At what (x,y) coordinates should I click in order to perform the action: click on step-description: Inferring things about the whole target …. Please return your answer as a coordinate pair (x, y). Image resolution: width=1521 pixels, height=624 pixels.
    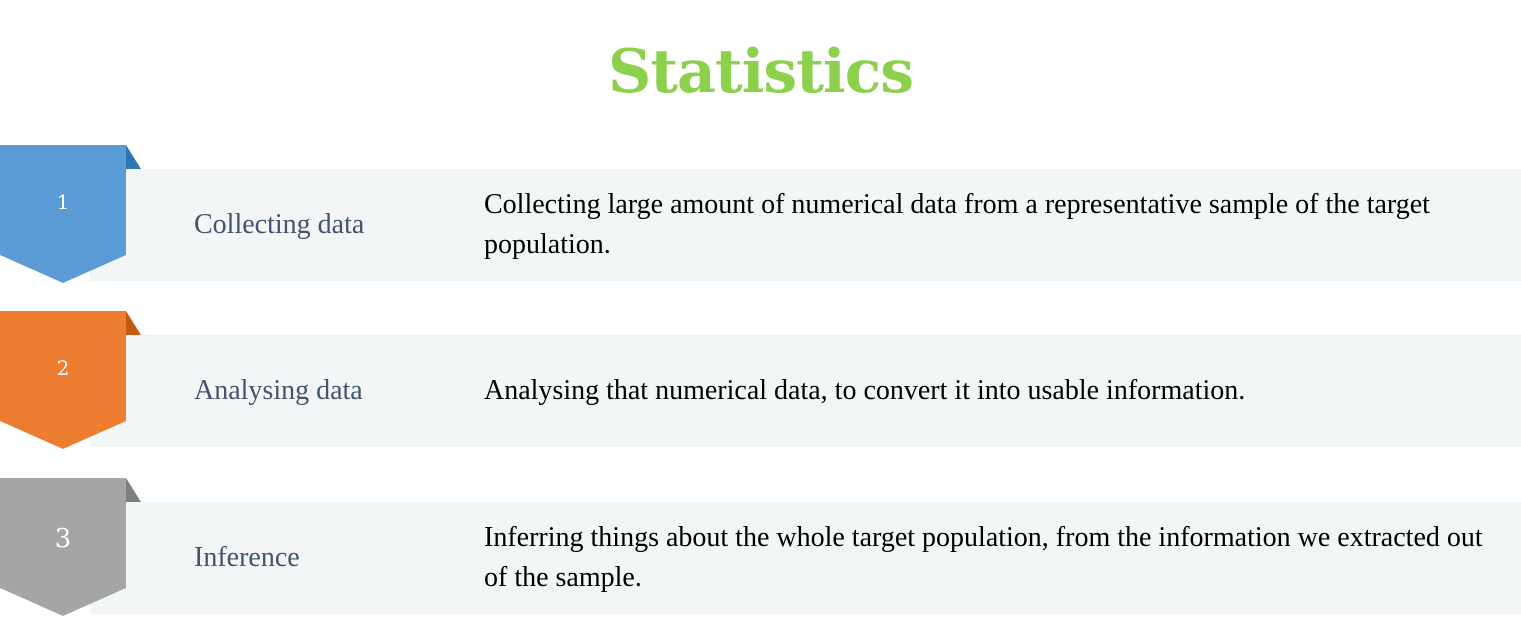
    Looking at the image, I should click on (983, 557).